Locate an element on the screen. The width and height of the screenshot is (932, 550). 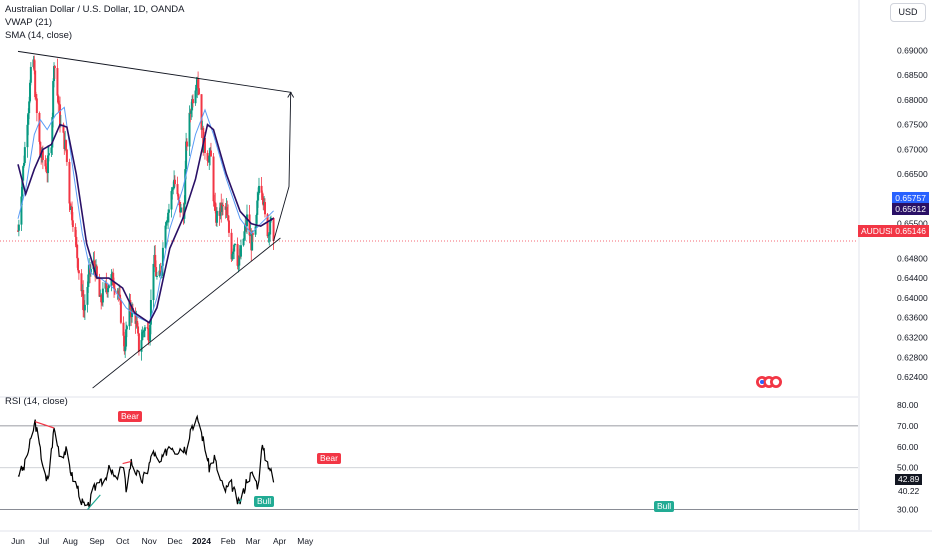
price-tick-label: 0.62400 is located at coordinates (912, 377).